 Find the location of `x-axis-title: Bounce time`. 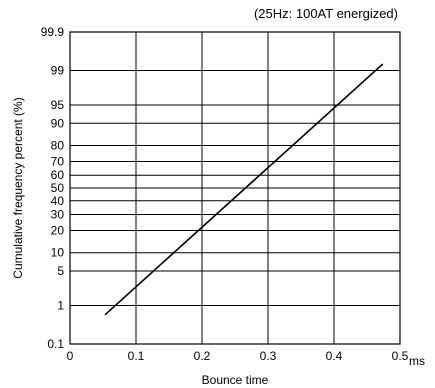

x-axis-title: Bounce time is located at coordinates (235, 380).